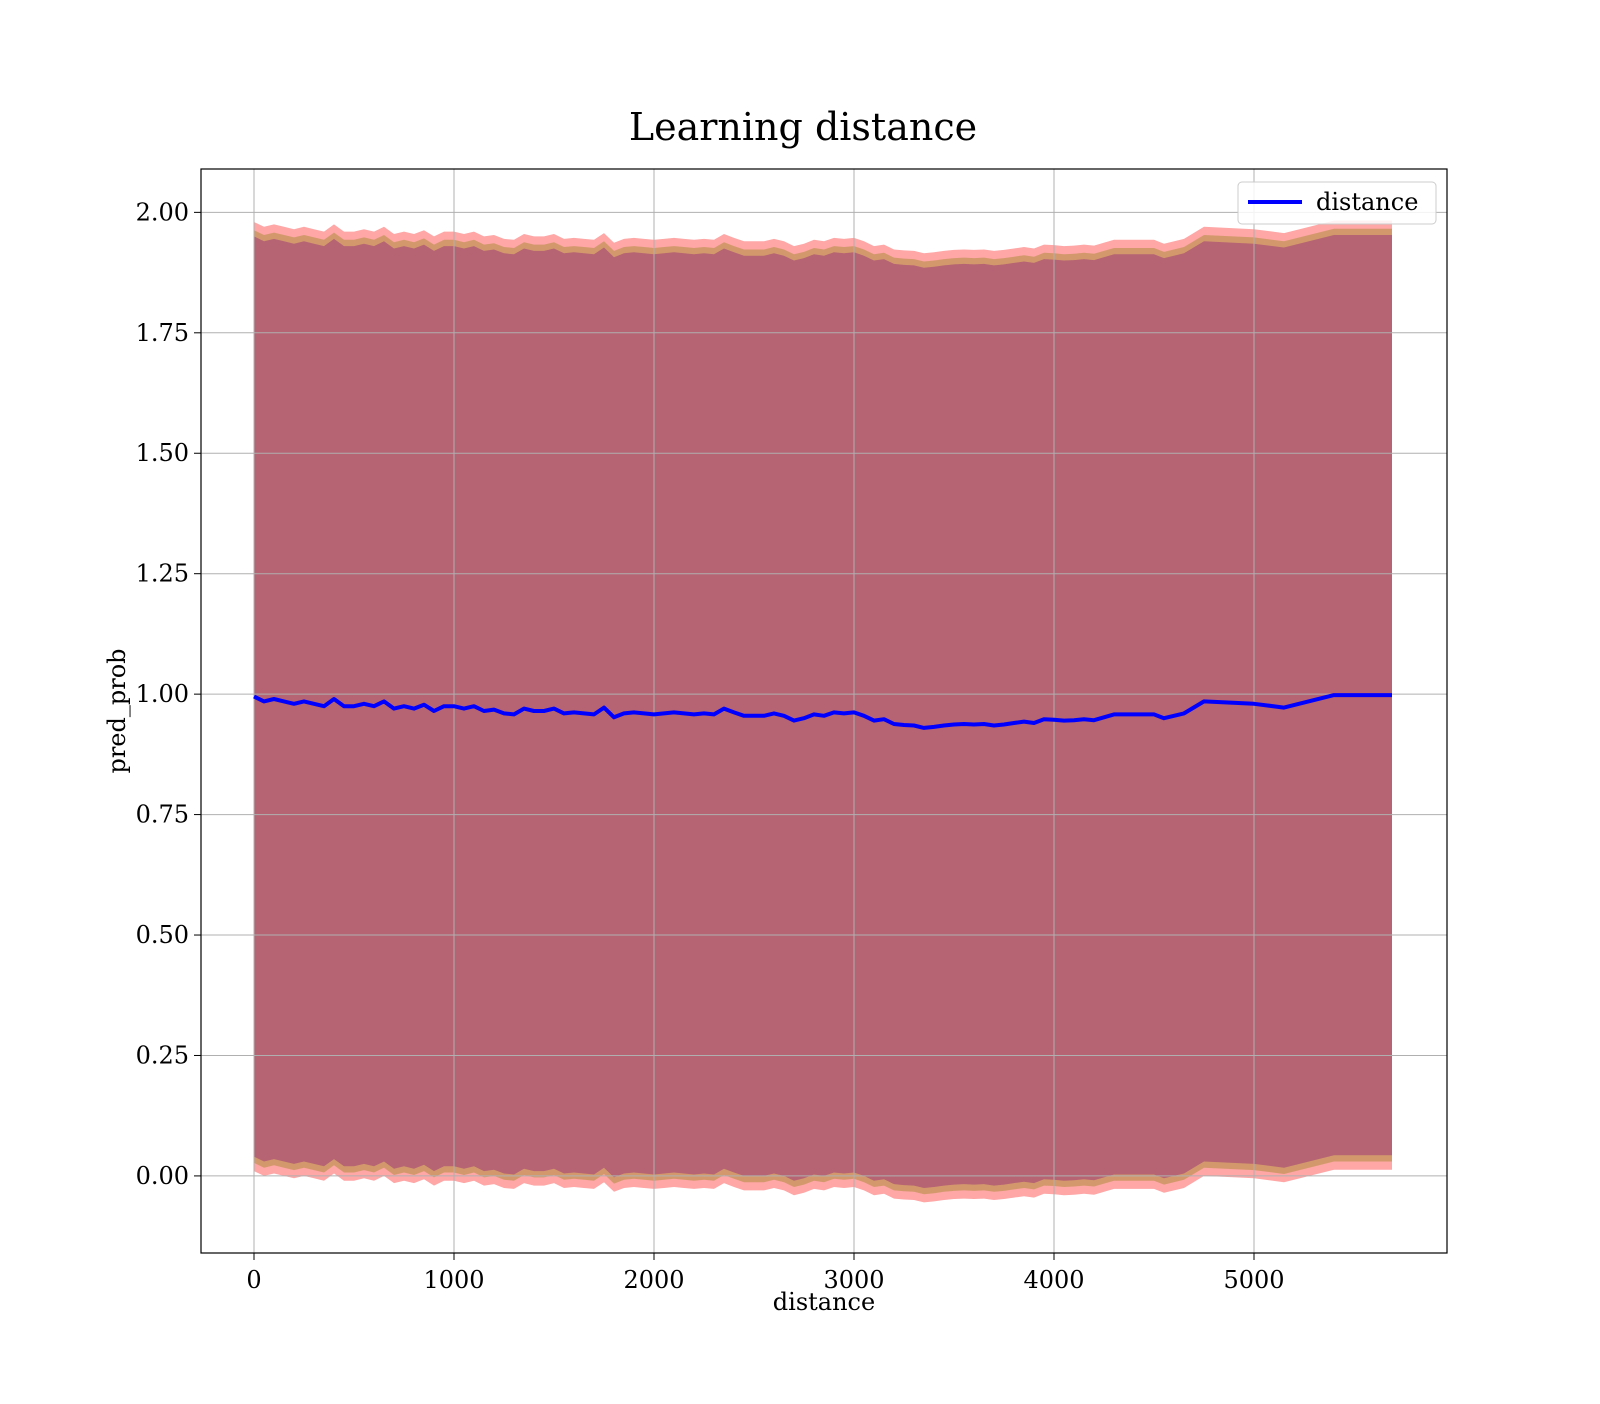  Describe the element at coordinates (1053, 1280) in the screenshot. I see `x-tick-label: 4000` at that location.